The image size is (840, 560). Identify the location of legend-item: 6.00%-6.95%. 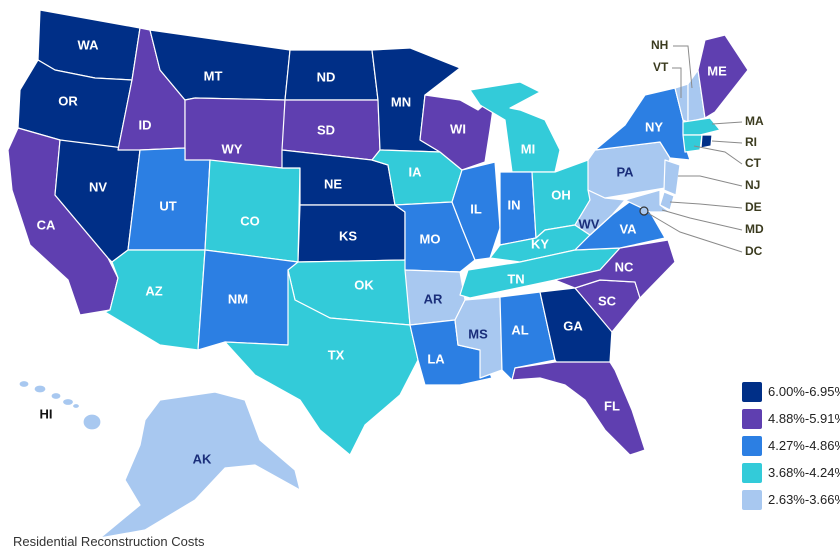
(791, 391).